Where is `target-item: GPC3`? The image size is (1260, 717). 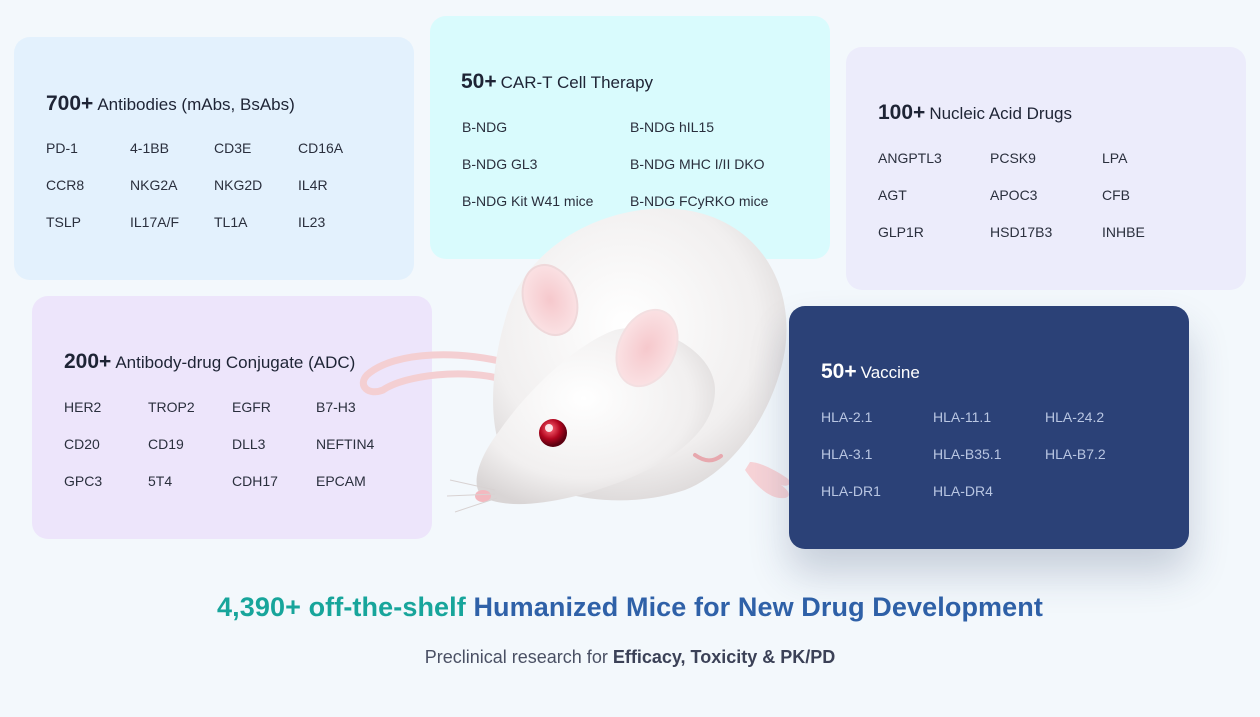 target-item: GPC3 is located at coordinates (83, 481).